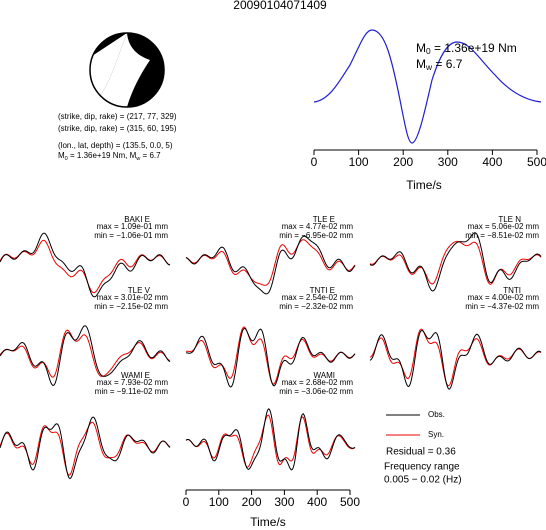 This screenshot has height=530, width=546. Describe the element at coordinates (117, 128) in the screenshot. I see `mechanism-line: (strike, dip, rake) = (315, 60, 195)` at that location.